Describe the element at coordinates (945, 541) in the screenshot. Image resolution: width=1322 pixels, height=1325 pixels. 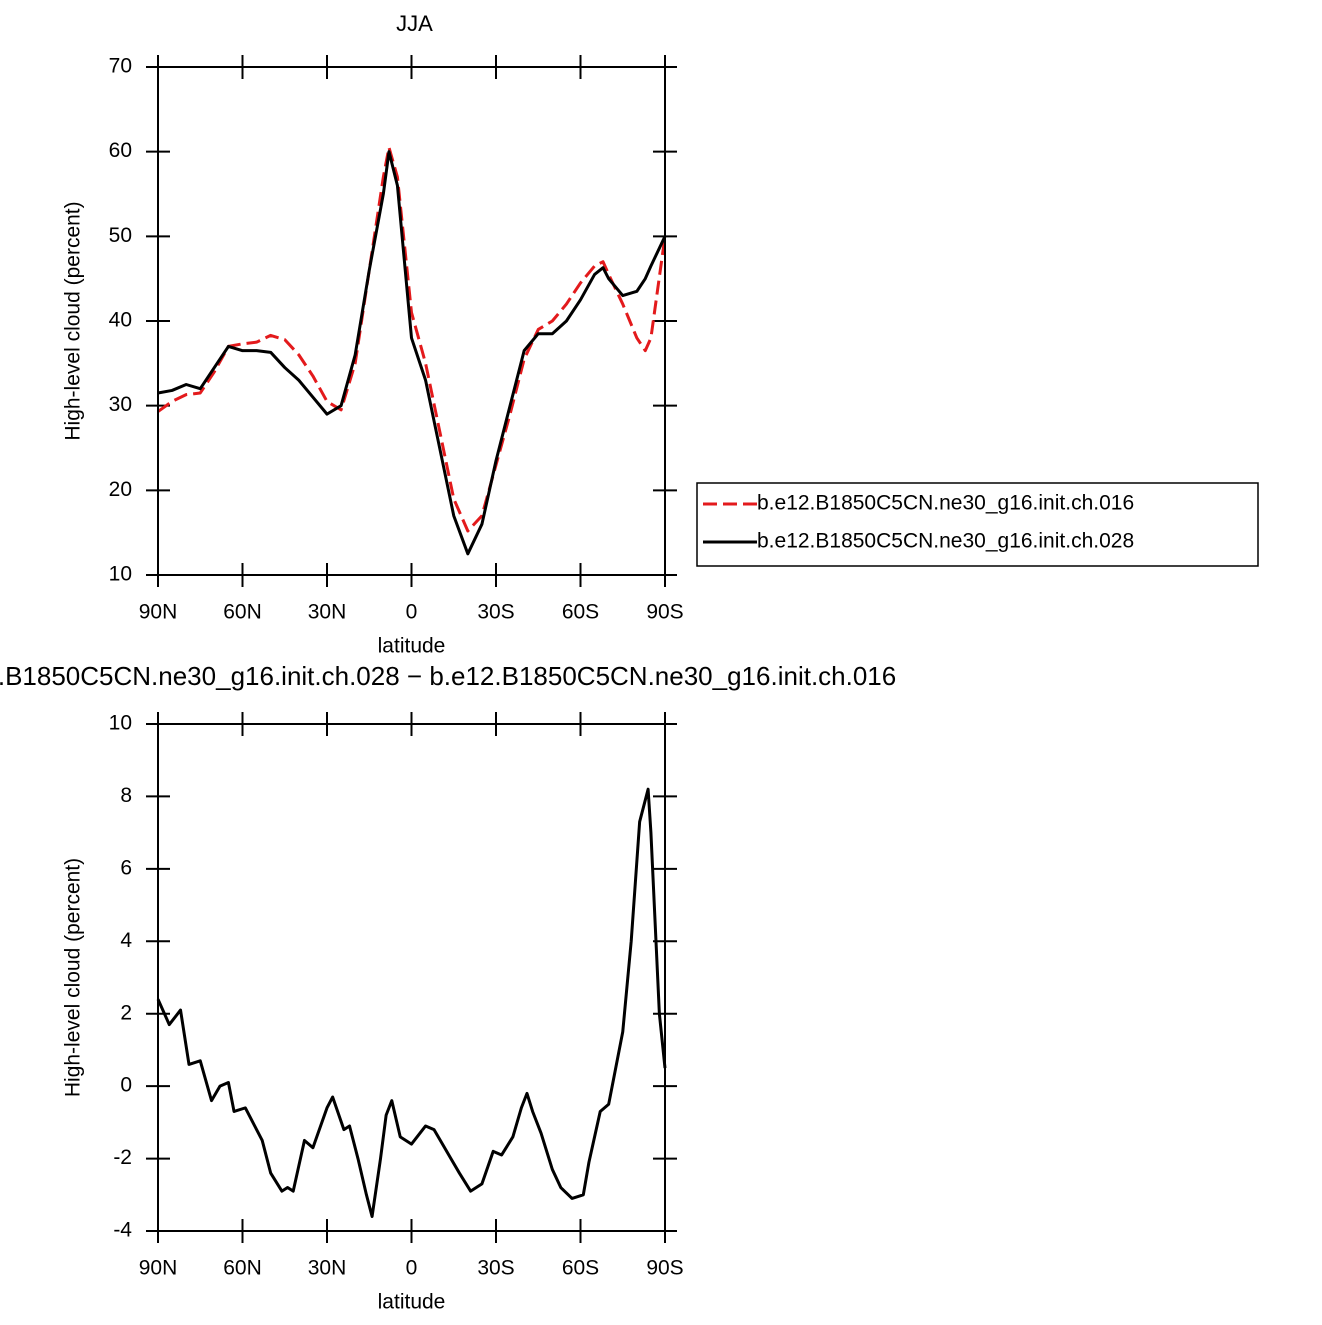
I see `legend-label: b.e12.B1850C5CN.ne30_g16.init.ch.028` at that location.